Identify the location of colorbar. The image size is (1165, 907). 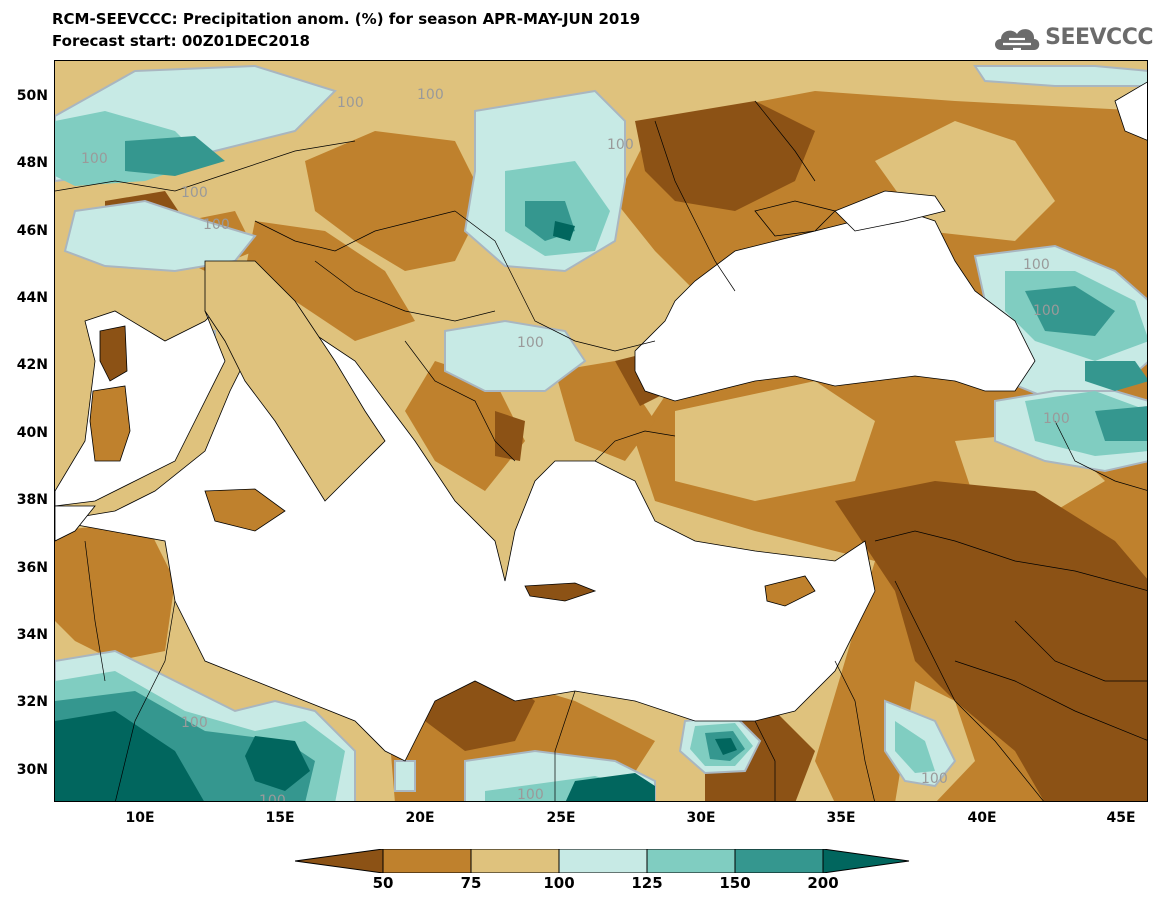
(602, 861).